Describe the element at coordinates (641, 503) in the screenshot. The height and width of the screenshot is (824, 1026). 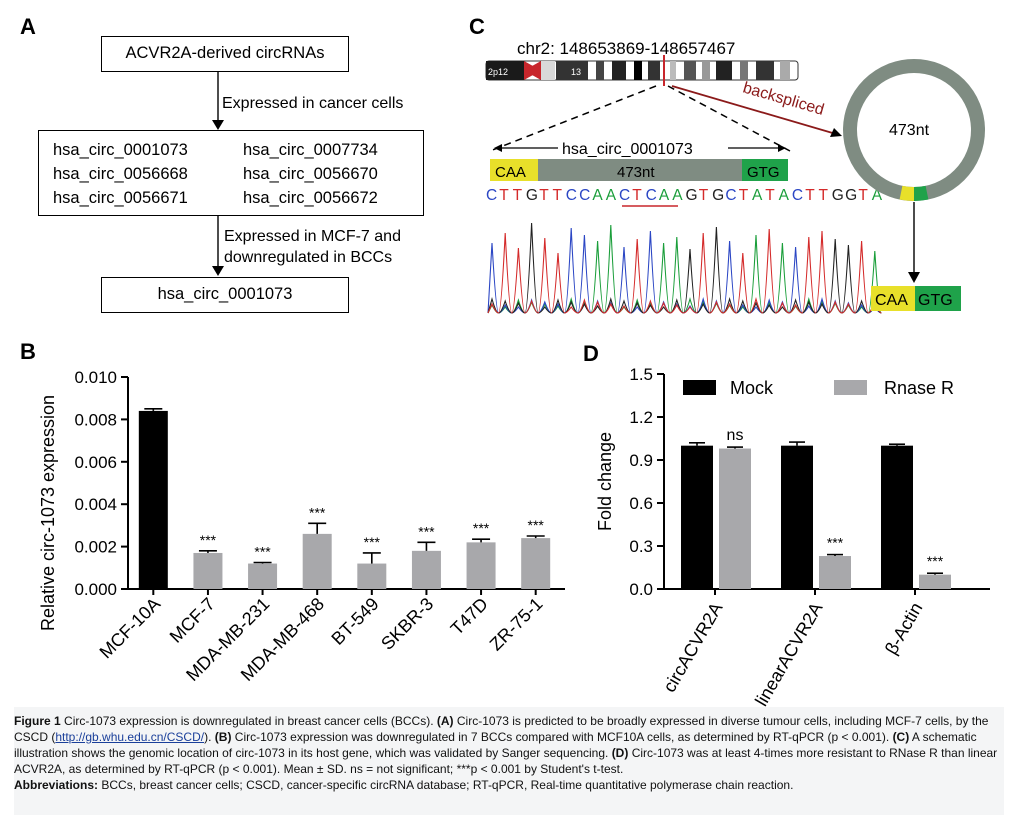
I see `y-tick-label: 0.6` at that location.